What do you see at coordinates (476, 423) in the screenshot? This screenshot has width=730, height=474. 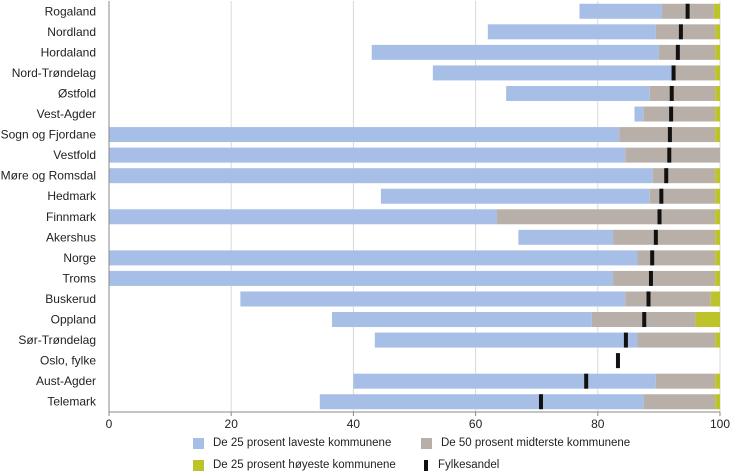 I see `x-tick-label-60: 60` at bounding box center [476, 423].